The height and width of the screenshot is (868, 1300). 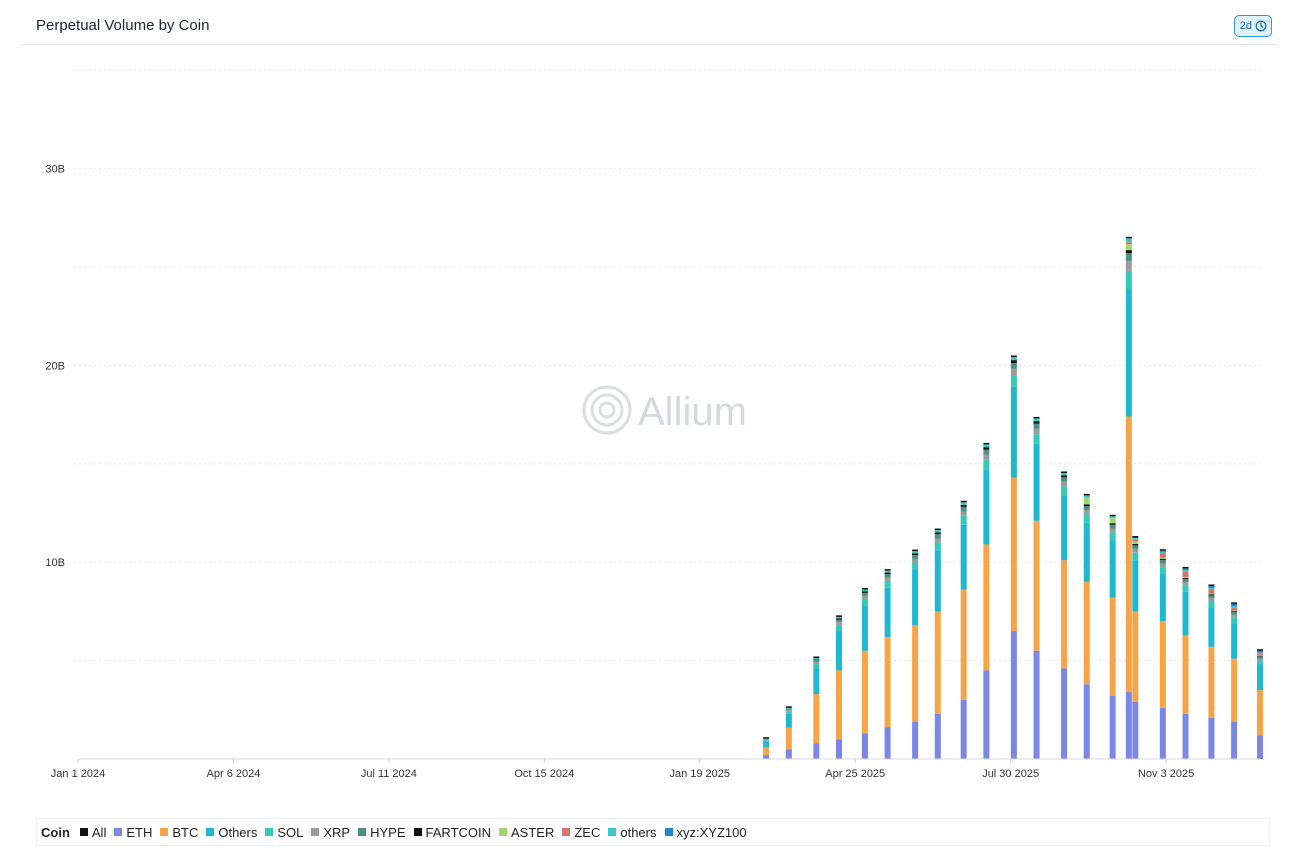 I want to click on legend-item: ASTER, so click(x=526, y=832).